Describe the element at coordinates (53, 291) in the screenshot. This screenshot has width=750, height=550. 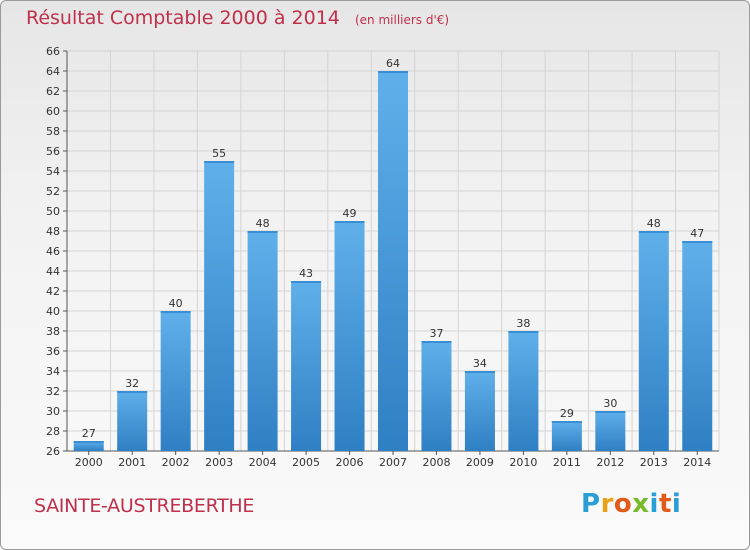
I see `y-tick-label: 42` at that location.